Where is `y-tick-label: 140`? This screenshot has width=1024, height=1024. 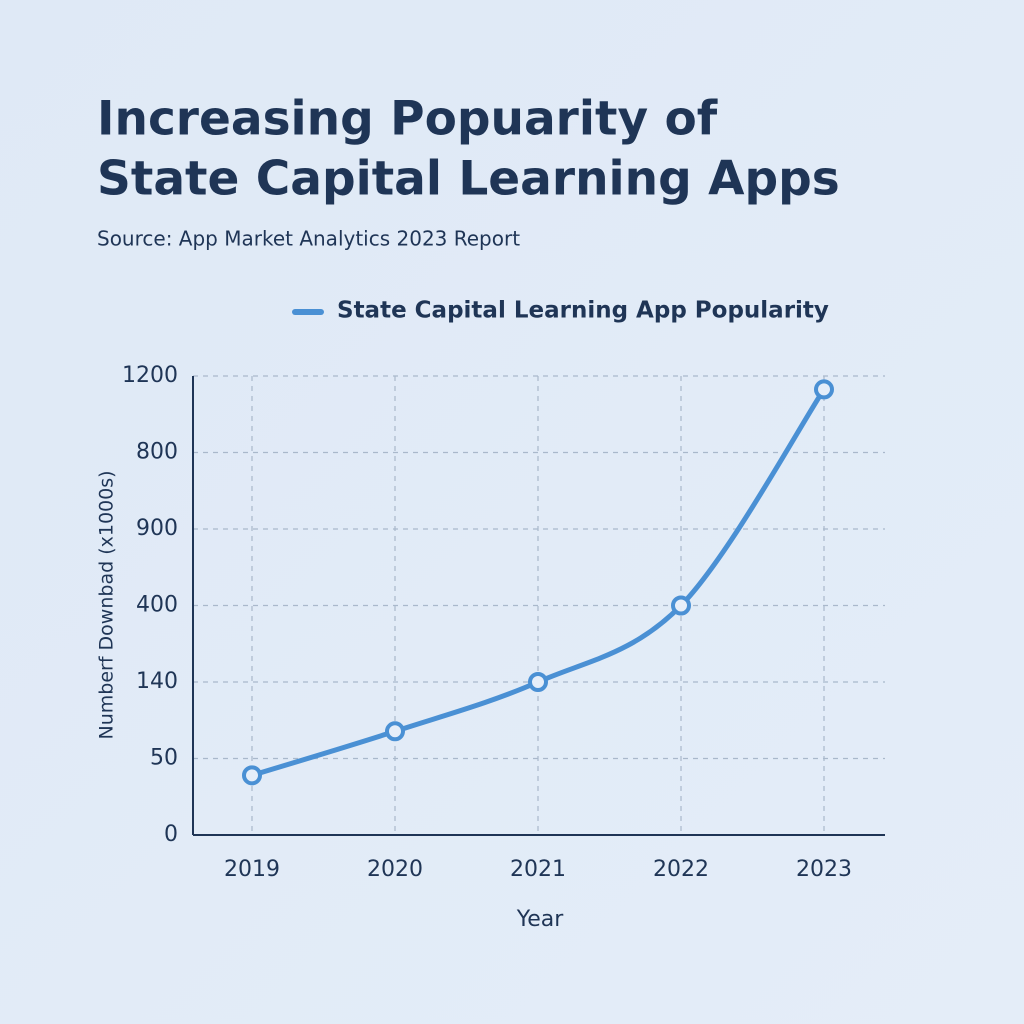
y-tick-label: 140 is located at coordinates (157, 681).